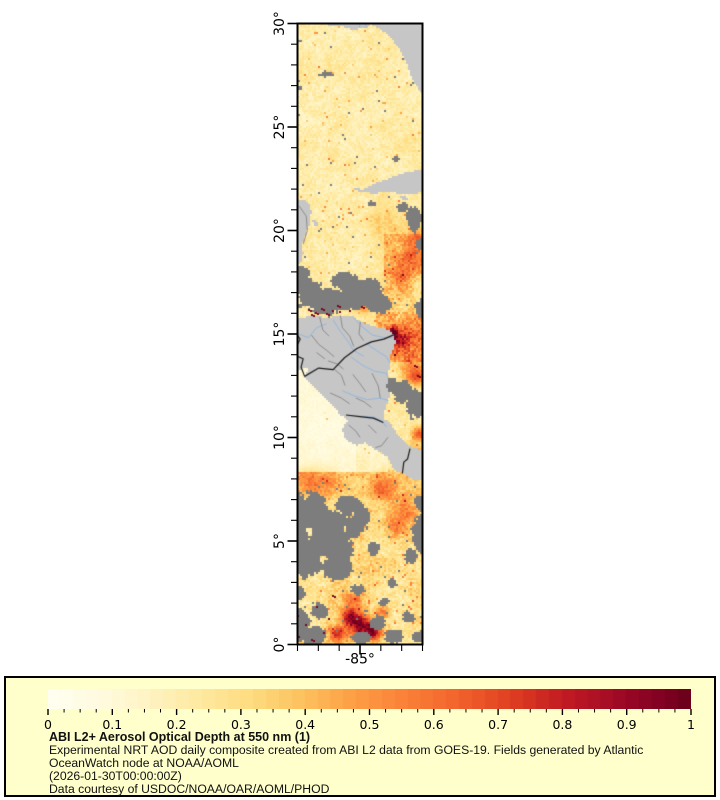  Describe the element at coordinates (280, 437) in the screenshot. I see `y-axis-tick-label: 10°` at that location.